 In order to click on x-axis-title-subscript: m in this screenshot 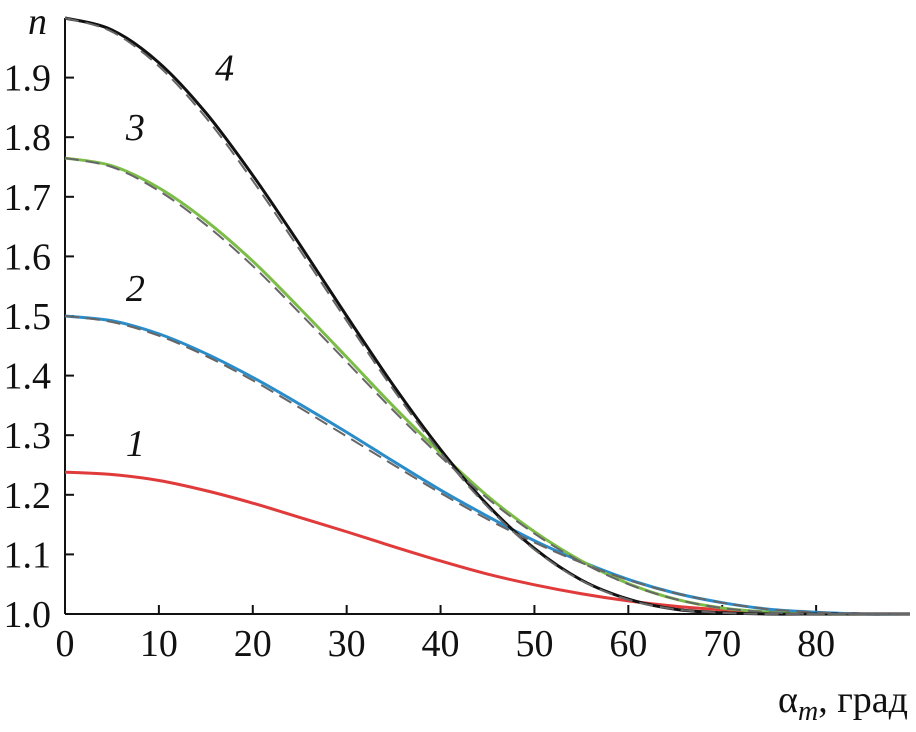, I will do `click(808, 711)`.